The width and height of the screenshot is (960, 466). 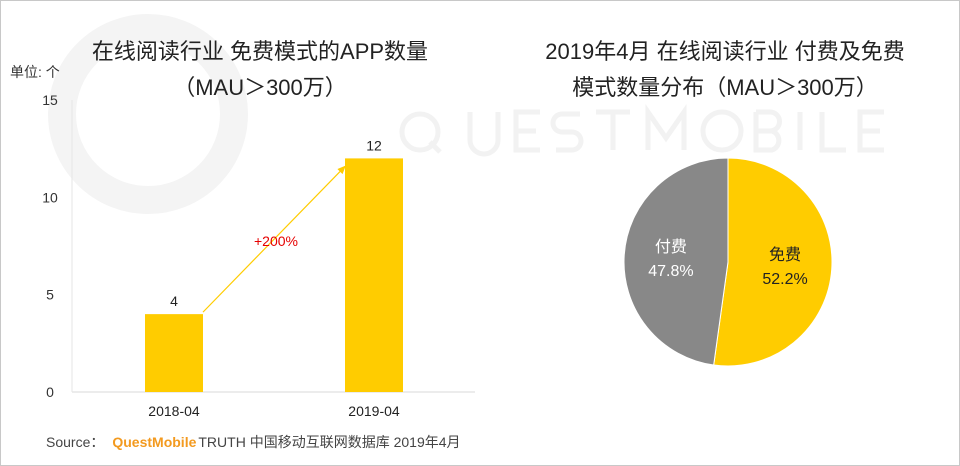 What do you see at coordinates (35, 72) in the screenshot?
I see `unit-label: 单位: 个` at bounding box center [35, 72].